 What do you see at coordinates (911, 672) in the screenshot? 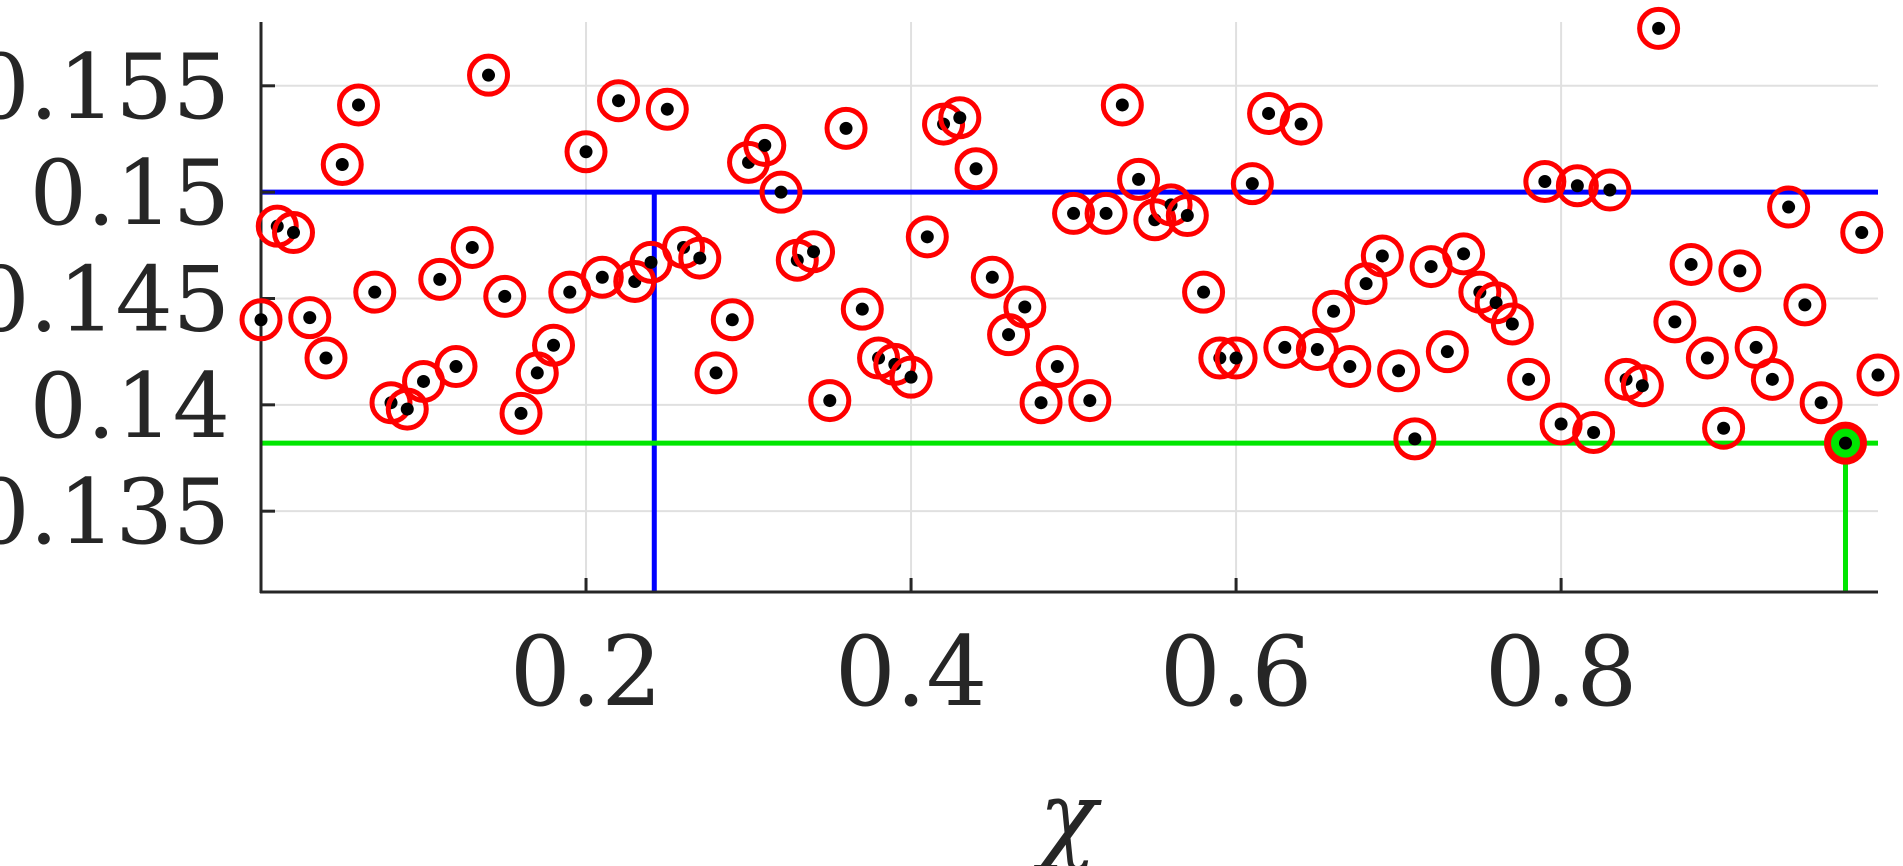
I see `x-tick-label-1: 0.4` at bounding box center [911, 672].